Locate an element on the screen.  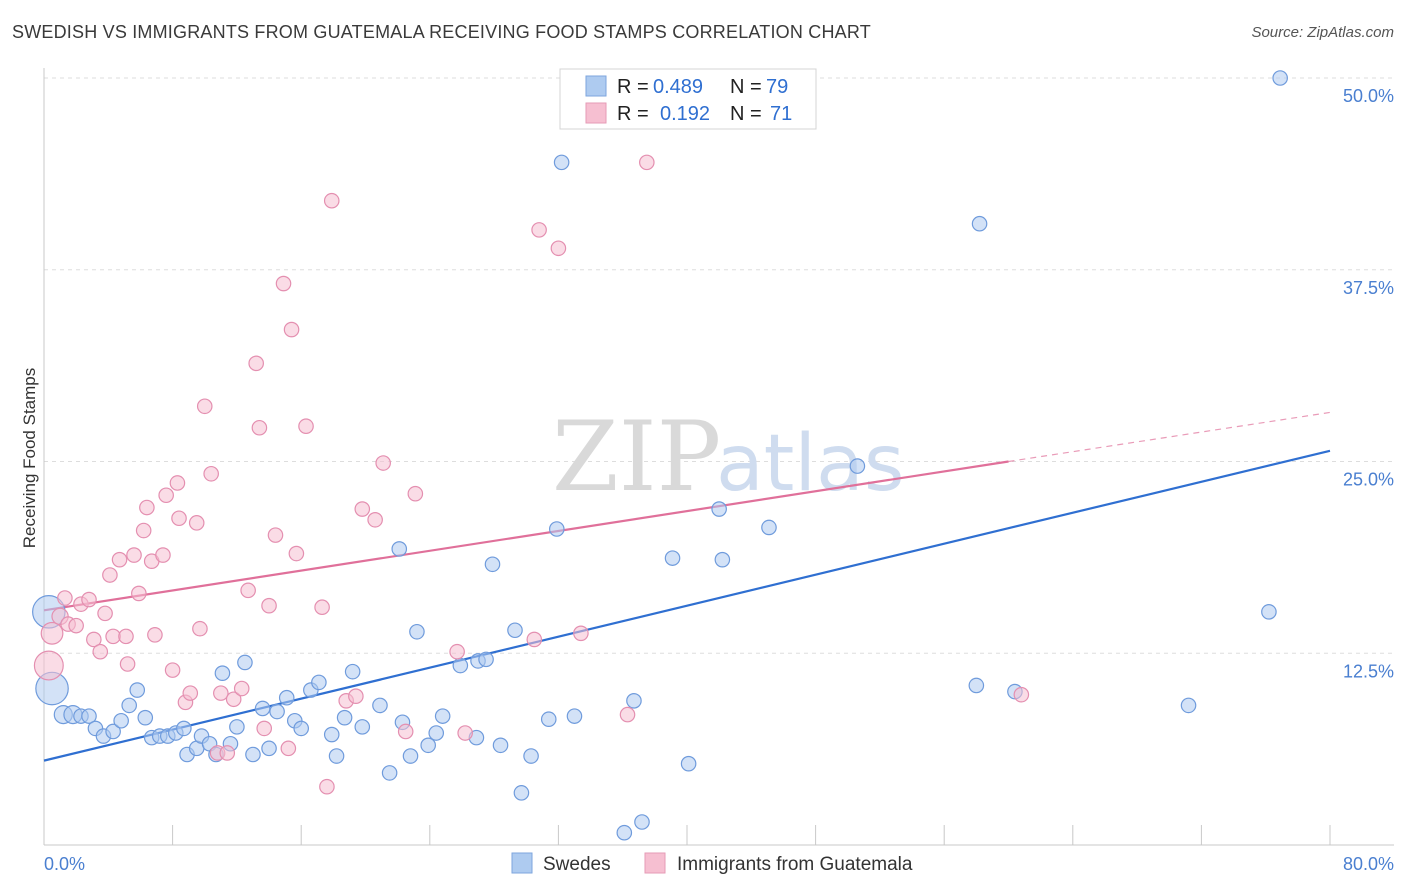
watermark-zip: ZIP is located at coordinates (636, 457).